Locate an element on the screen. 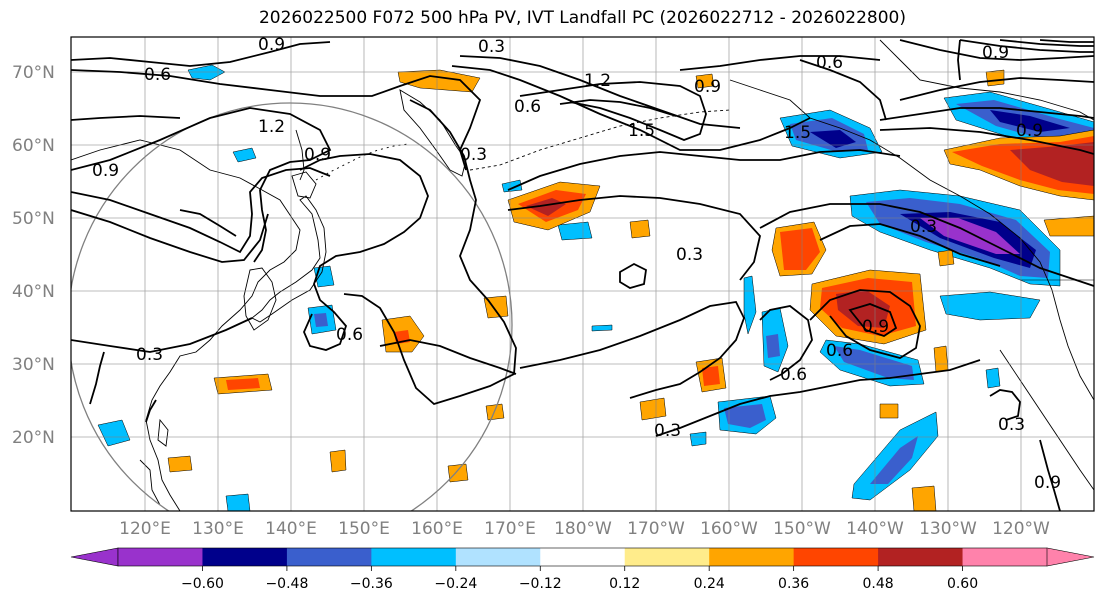 The image size is (1105, 604). asia-coastline is located at coordinates (186, 325).